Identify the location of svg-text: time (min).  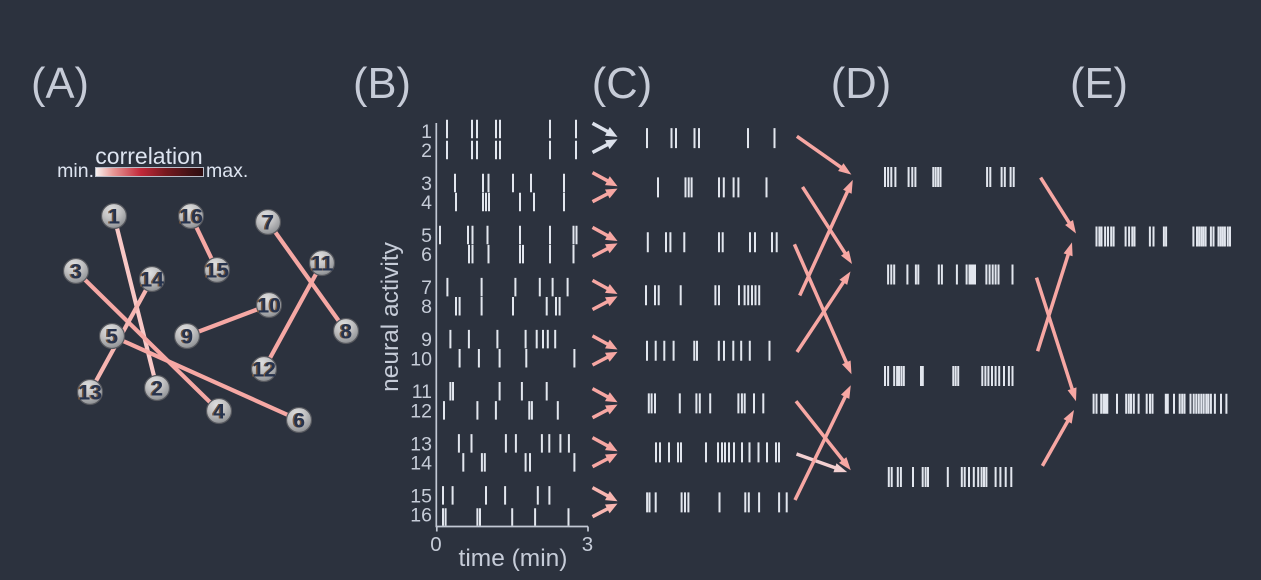
(513, 558).